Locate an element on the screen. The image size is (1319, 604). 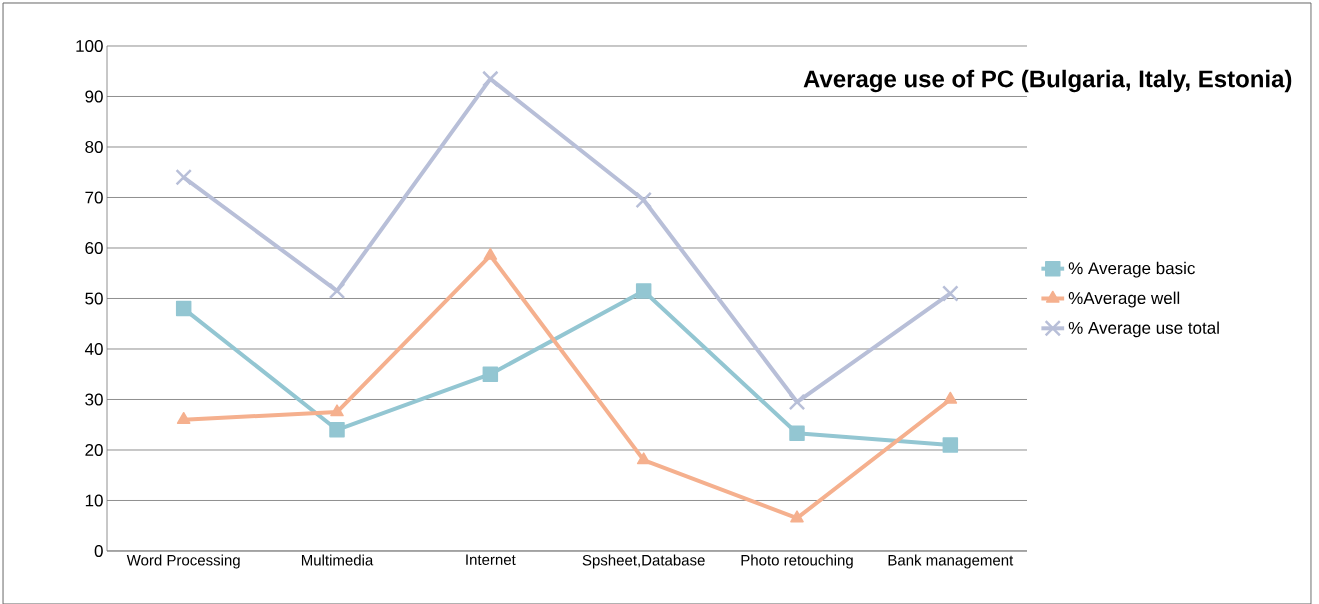
y-tick-label: 40 is located at coordinates (93, 348).